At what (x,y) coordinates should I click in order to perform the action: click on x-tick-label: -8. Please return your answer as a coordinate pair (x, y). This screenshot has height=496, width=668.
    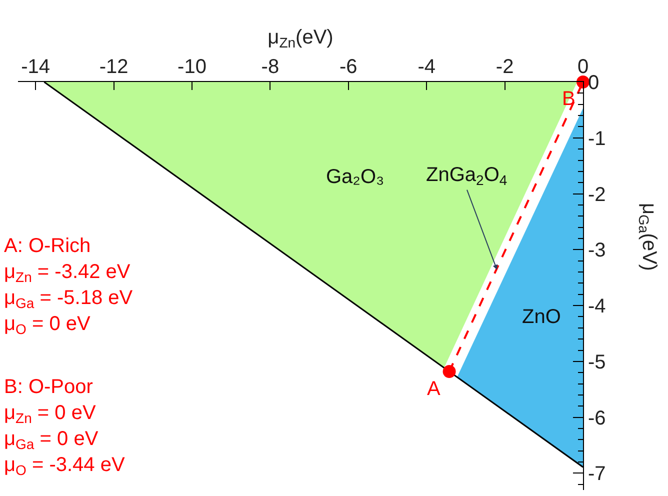
    Looking at the image, I should click on (270, 67).